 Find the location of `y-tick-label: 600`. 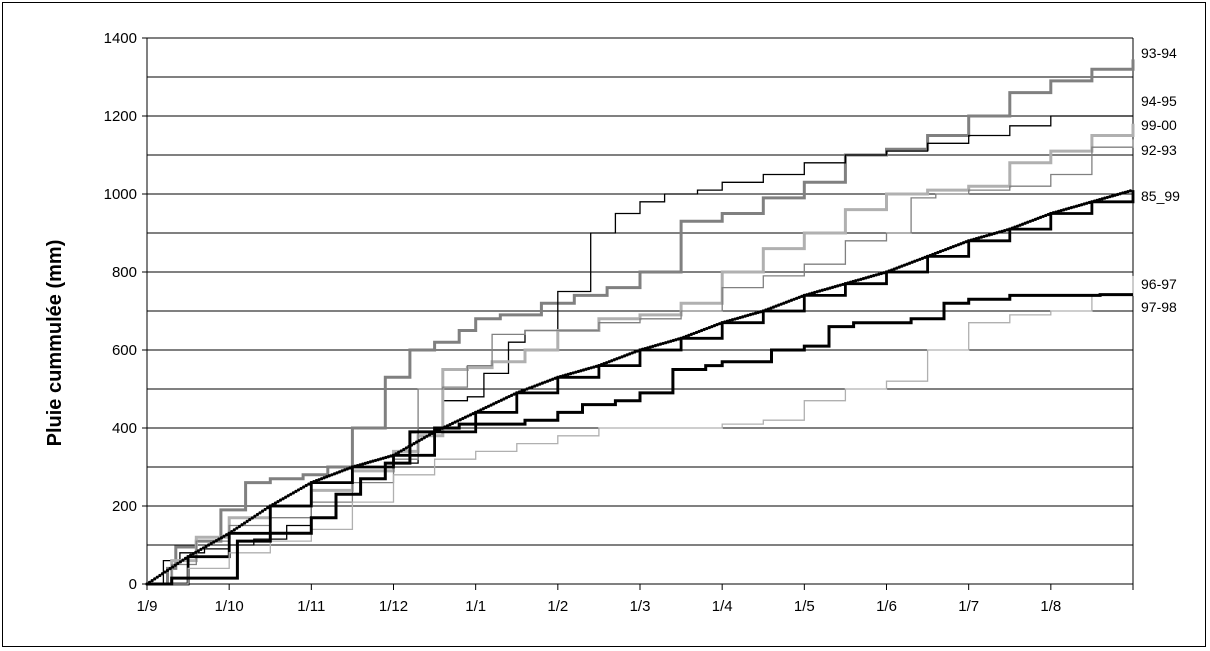

y-tick-label: 600 is located at coordinates (124, 350).